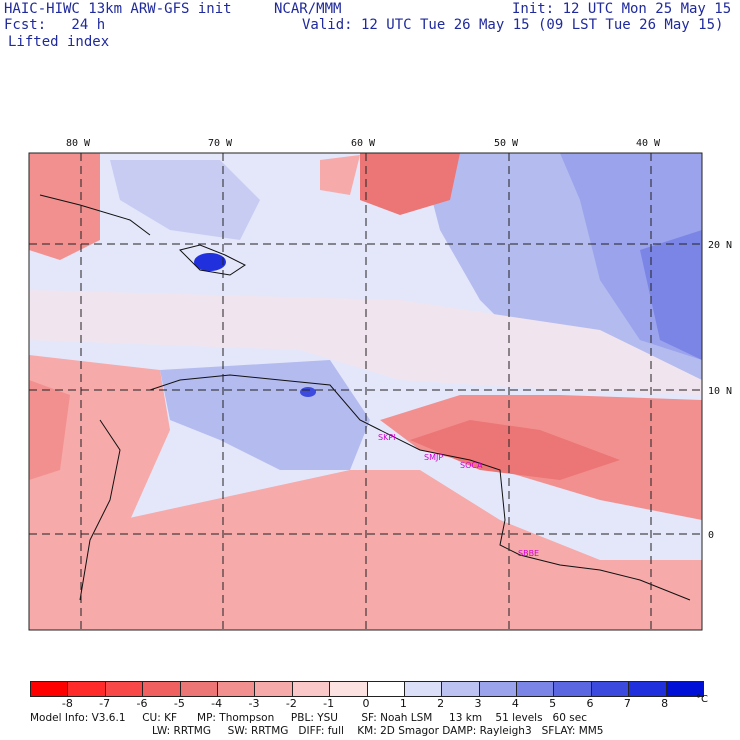 The image size is (740, 740). I want to click on model-title: HAIC-HIWC 13km ARW-GFS init, so click(118, 9).